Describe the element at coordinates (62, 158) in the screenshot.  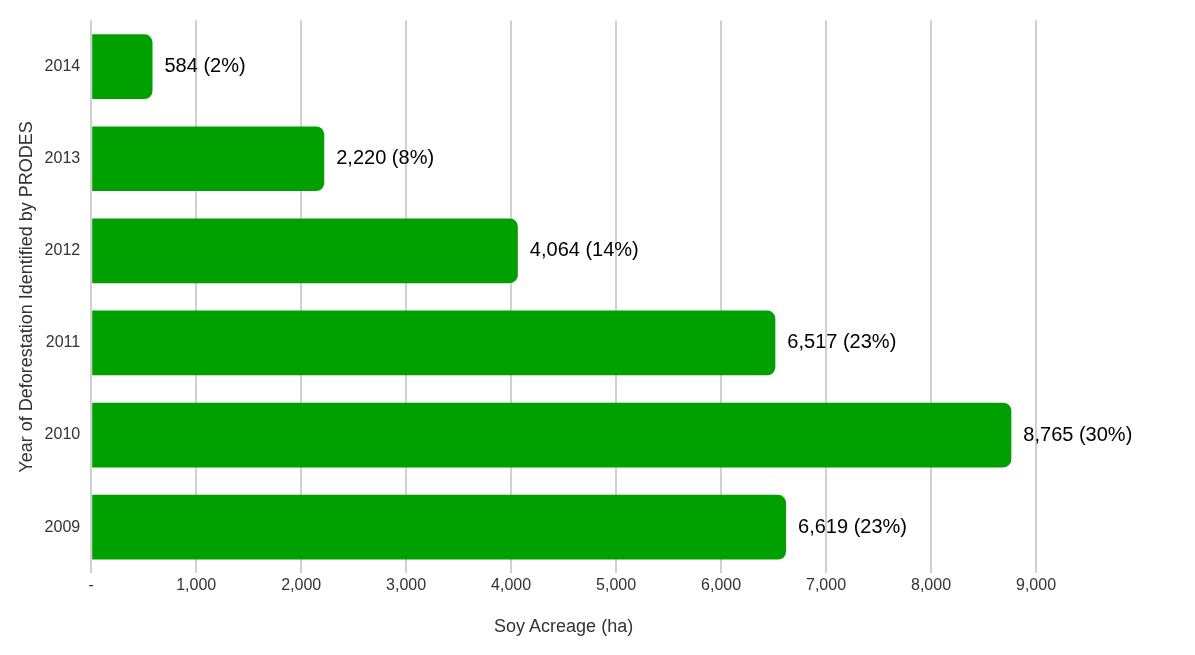
I see `y-tick-label: 2013` at that location.